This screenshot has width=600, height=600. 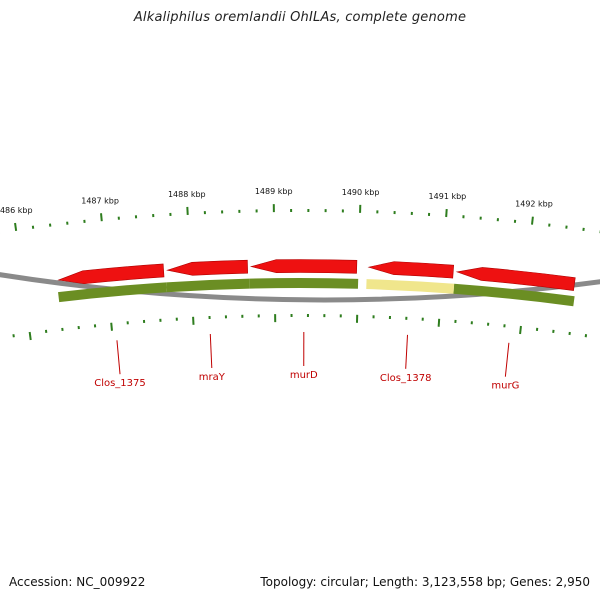 What do you see at coordinates (212, 377) in the screenshot?
I see `gene-label: mraY` at bounding box center [212, 377].